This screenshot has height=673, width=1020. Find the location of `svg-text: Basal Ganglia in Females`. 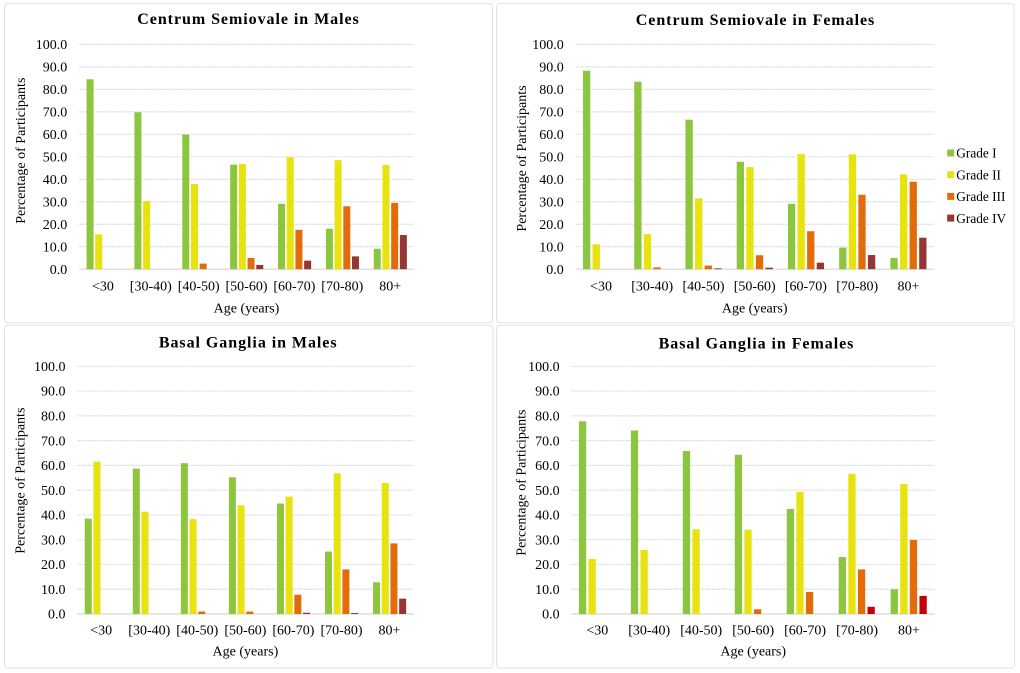

svg-text: Basal Ganglia in Females is located at coordinates (757, 344).